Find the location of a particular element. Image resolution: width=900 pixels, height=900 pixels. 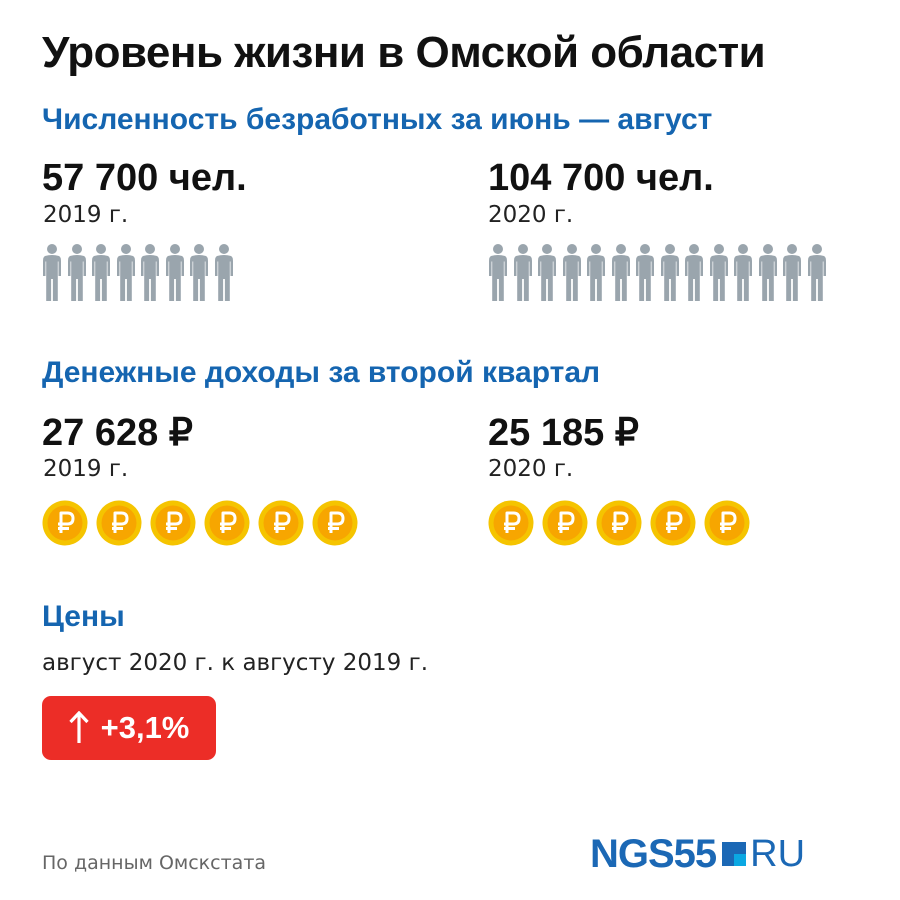

logo-squares-icon is located at coordinates (734, 854).